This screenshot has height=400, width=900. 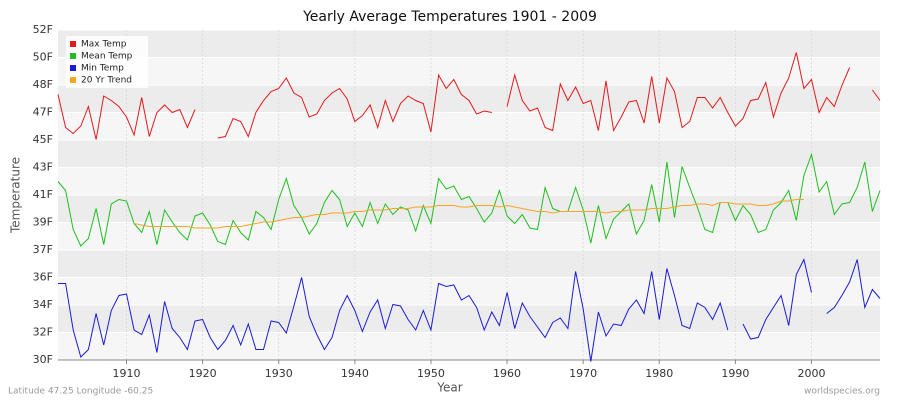 I want to click on x-tick-label: 1920, so click(x=203, y=373).